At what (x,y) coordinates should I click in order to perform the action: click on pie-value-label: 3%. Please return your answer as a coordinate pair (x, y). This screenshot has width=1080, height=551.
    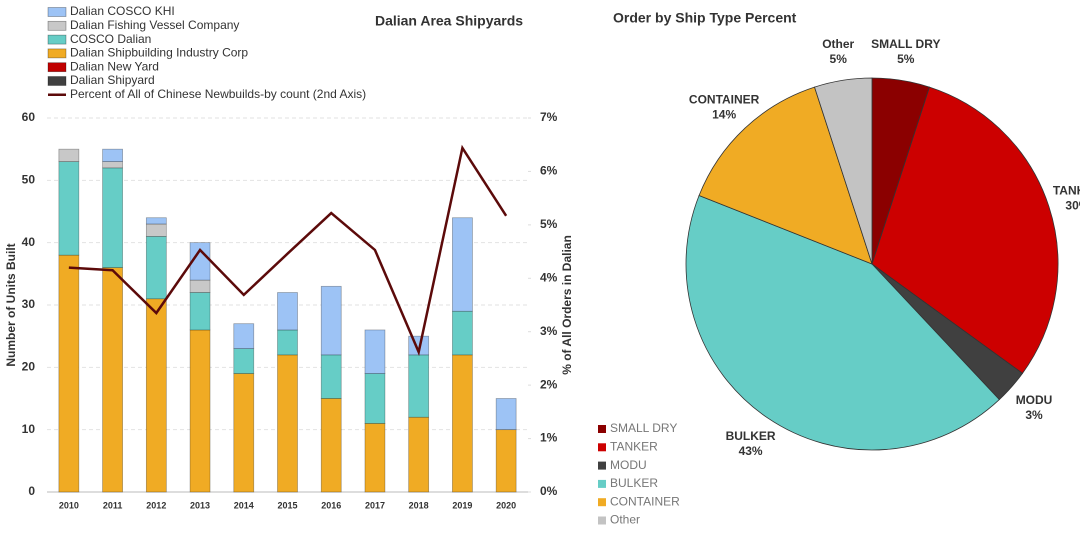
    Looking at the image, I should click on (1034, 415).